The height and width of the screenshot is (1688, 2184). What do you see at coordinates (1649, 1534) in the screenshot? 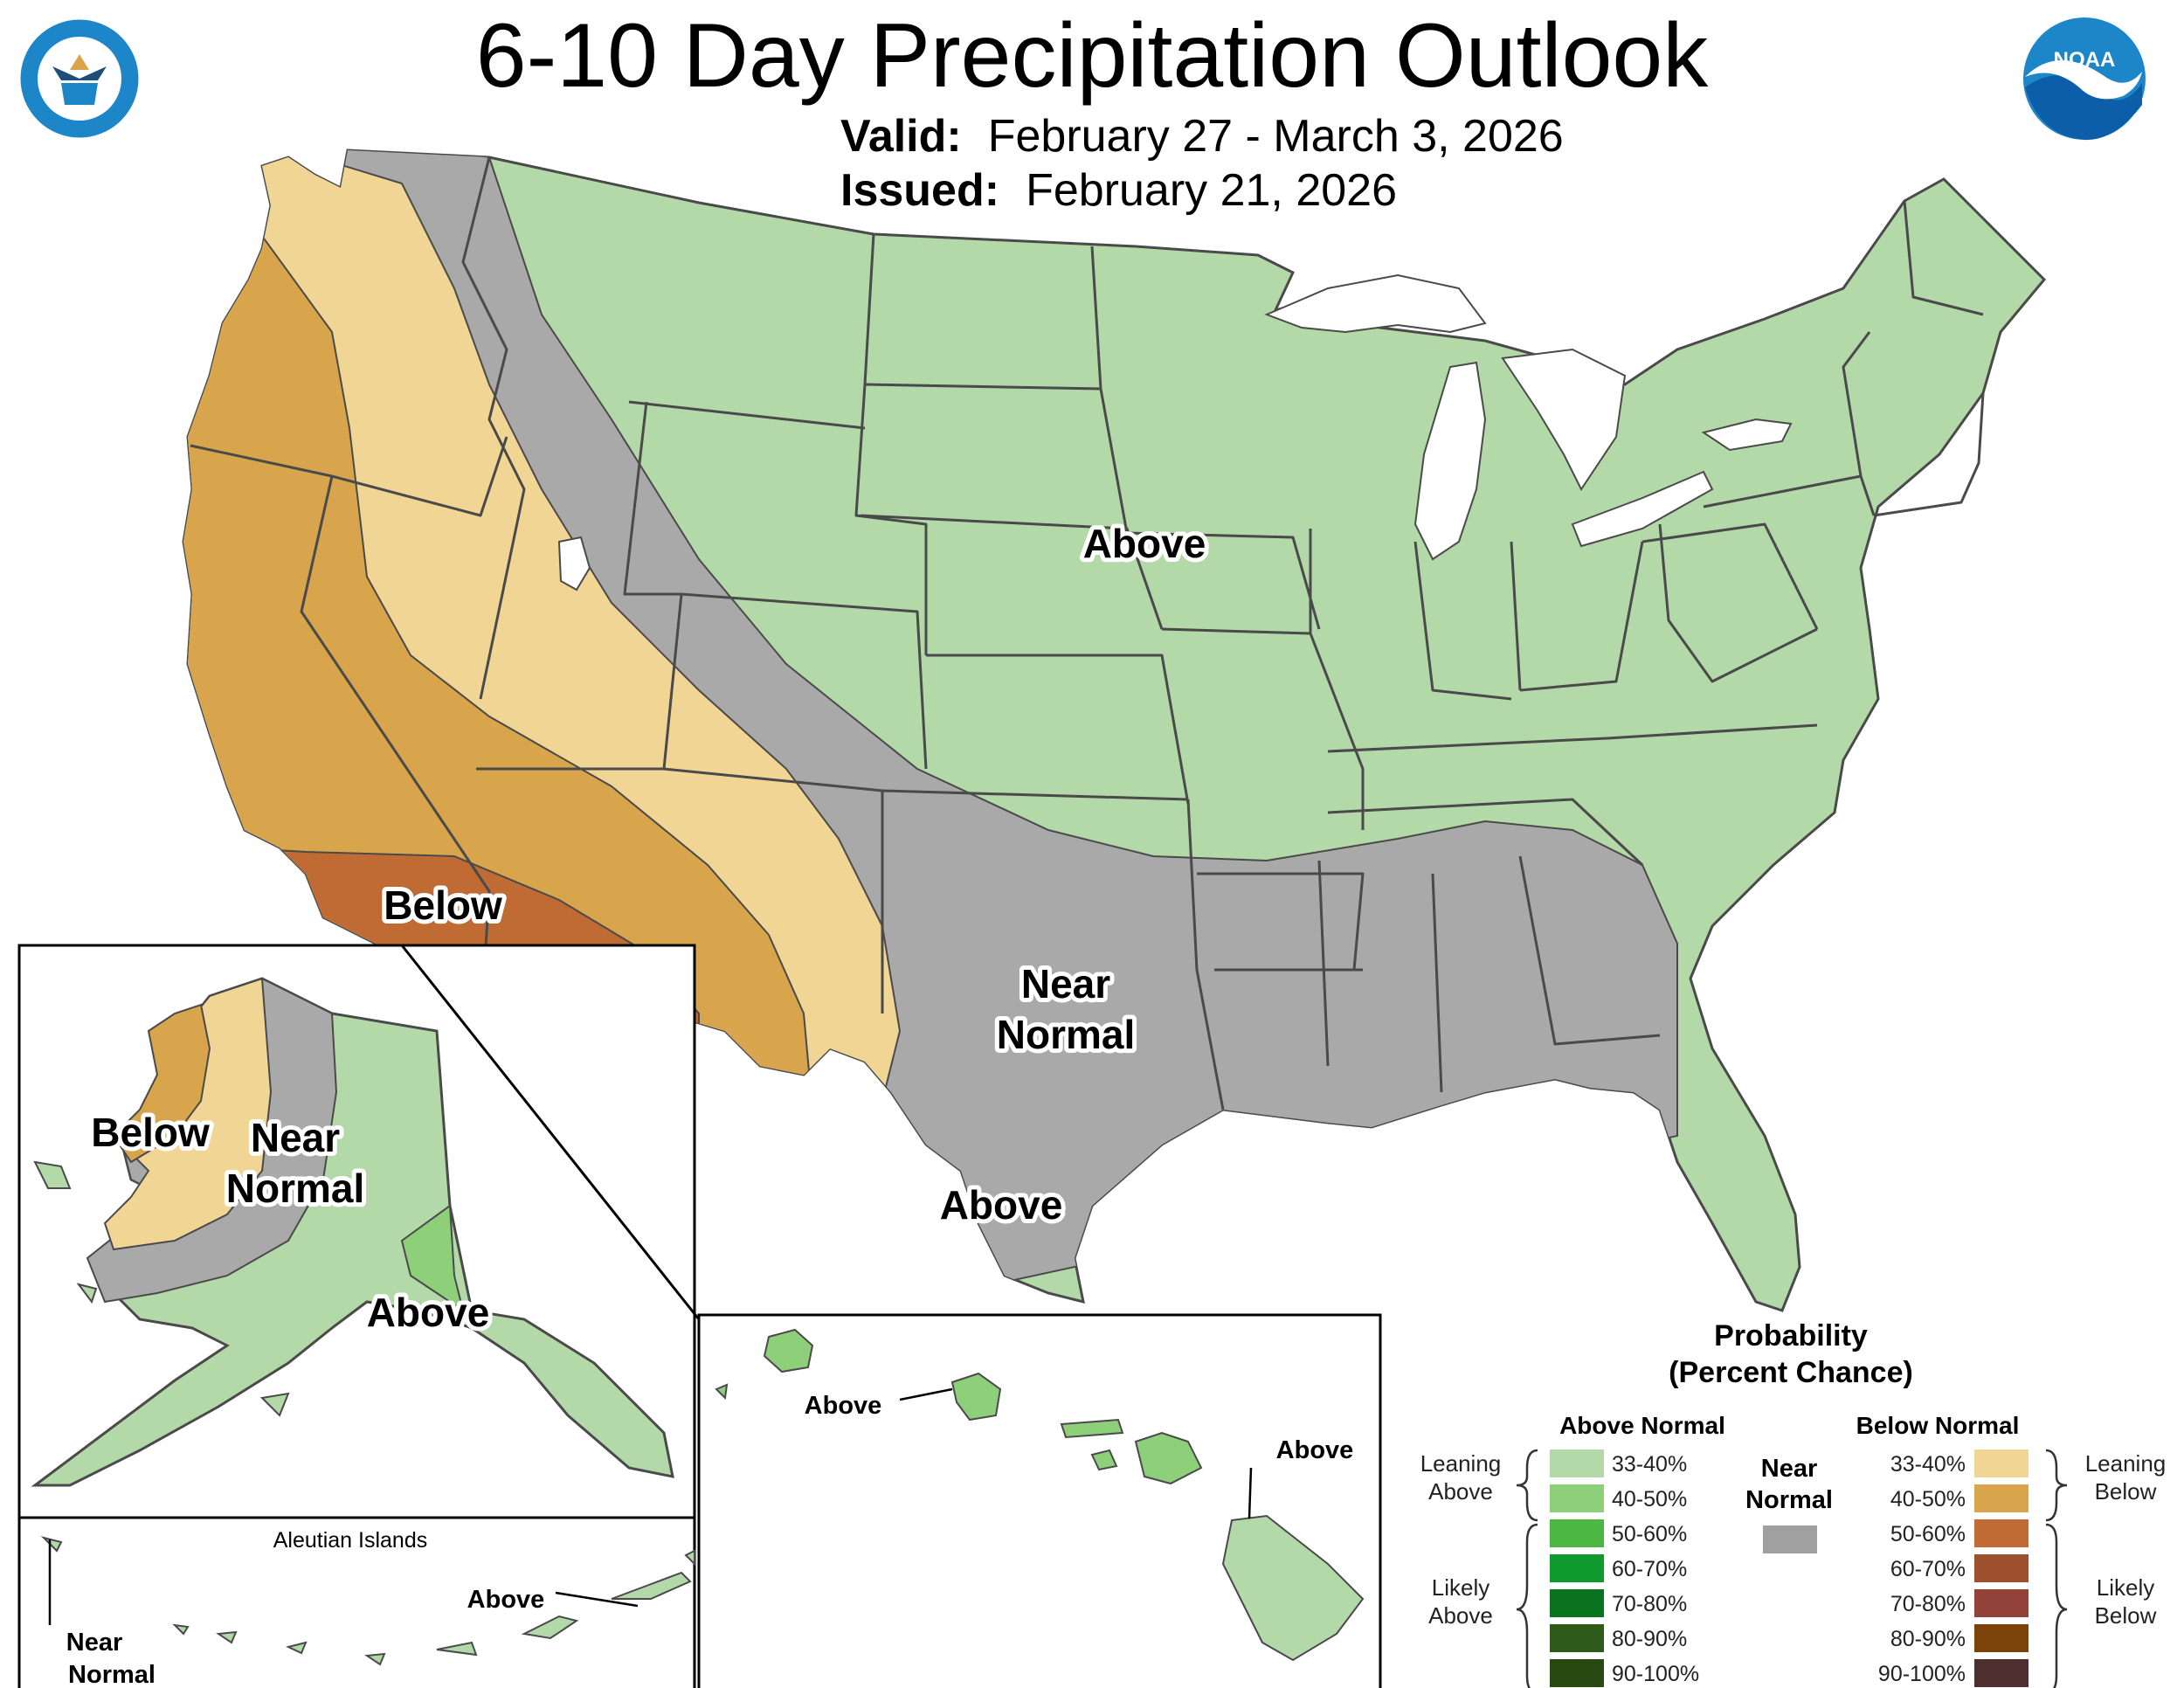
I see `above-bin-label-2: 50-60%` at bounding box center [1649, 1534].